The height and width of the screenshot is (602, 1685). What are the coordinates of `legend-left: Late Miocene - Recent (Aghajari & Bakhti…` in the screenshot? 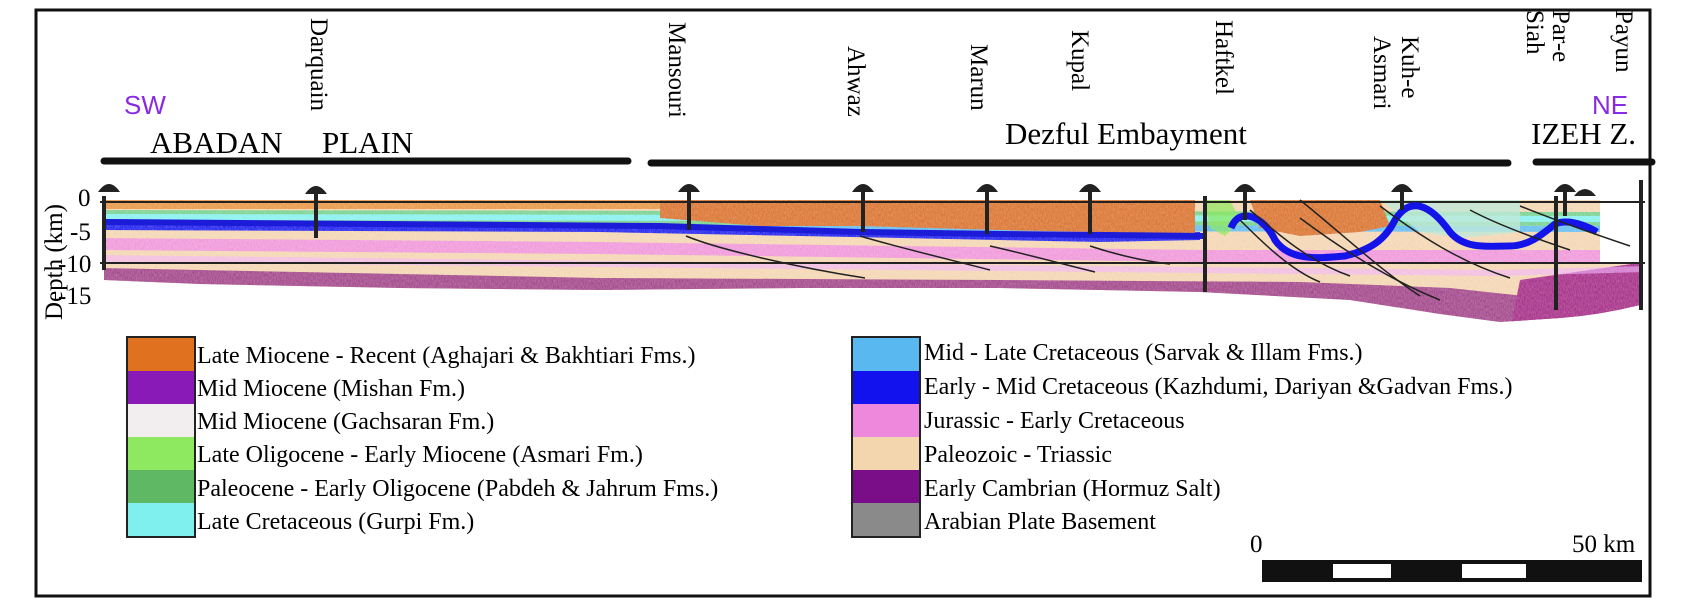 It's located at (422, 437).